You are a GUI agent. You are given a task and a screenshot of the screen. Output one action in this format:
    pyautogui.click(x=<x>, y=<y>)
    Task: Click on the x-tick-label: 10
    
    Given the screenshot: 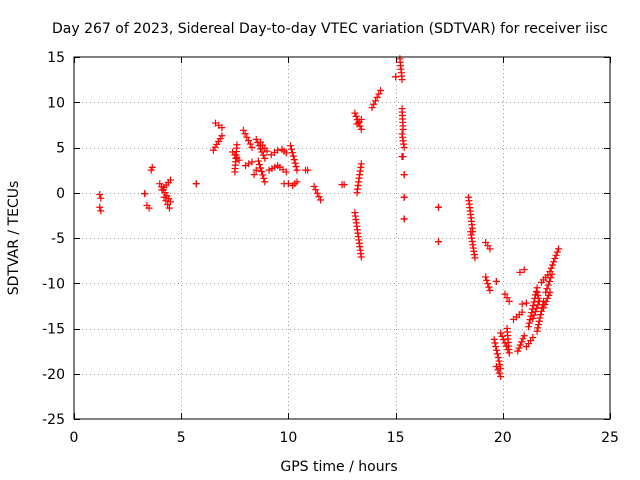 What is the action you would take?
    pyautogui.click(x=288, y=438)
    